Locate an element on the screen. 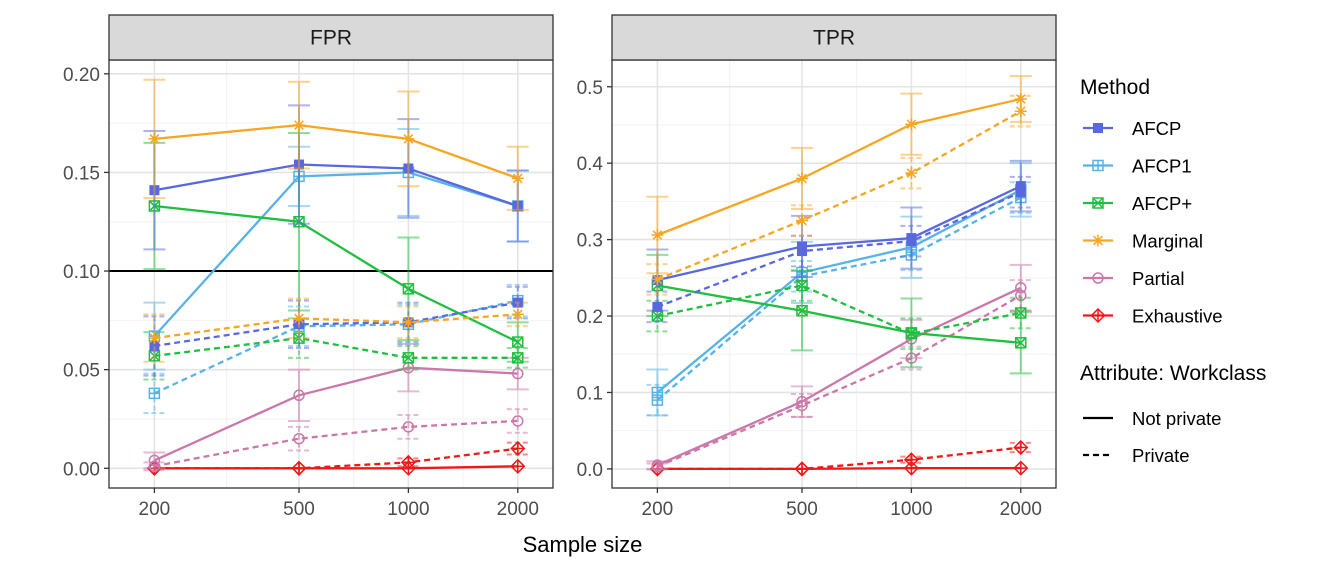 The image size is (1329, 570). series-partial-private is located at coordinates (336, 440).